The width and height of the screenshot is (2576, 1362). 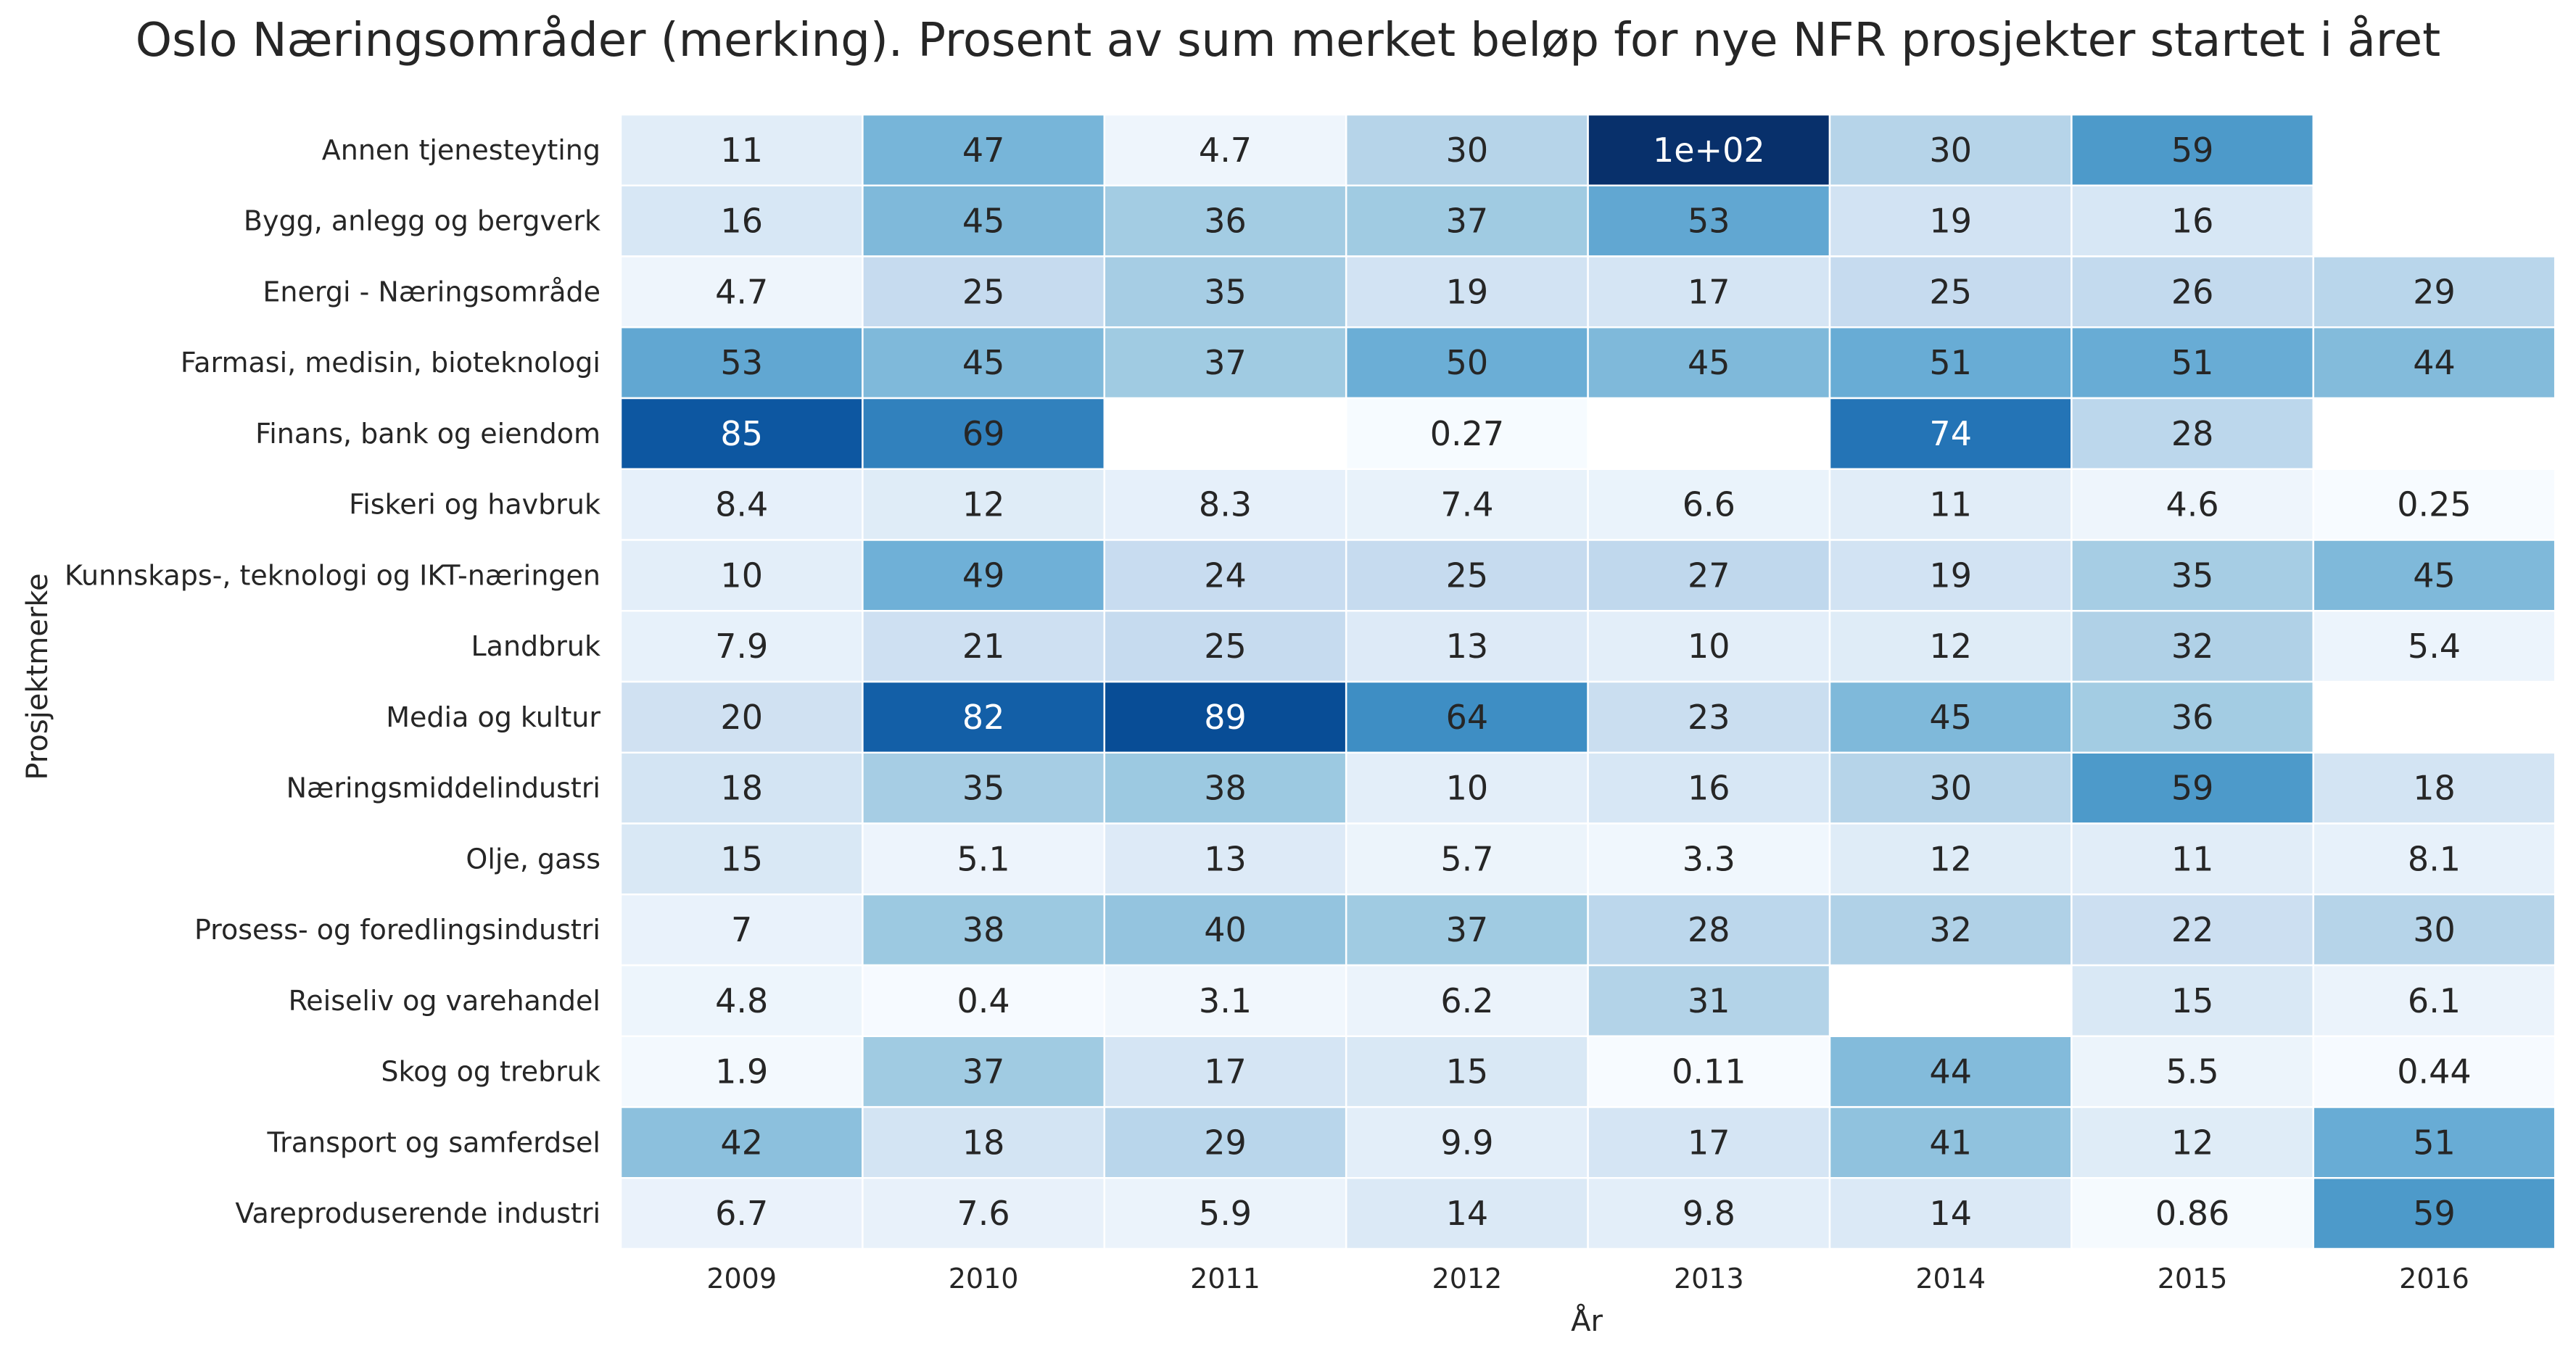 I want to click on cell-value-label: 3.1, so click(x=1225, y=1001).